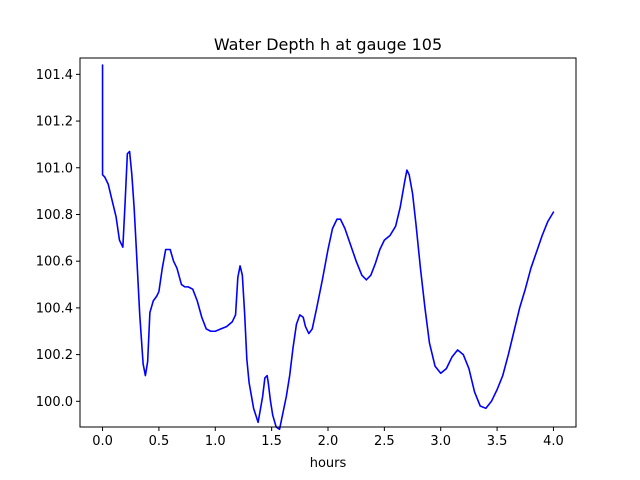 The height and width of the screenshot is (480, 640). I want to click on x-tick-label: 4.0, so click(553, 441).